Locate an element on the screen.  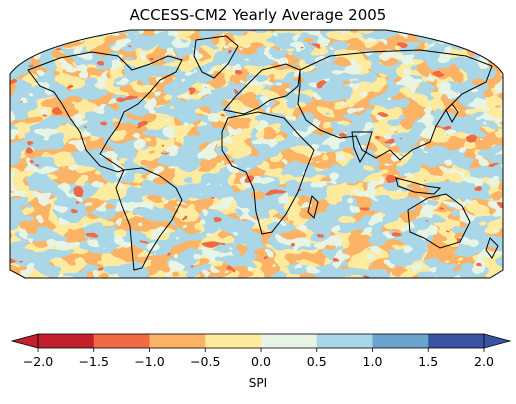
south-america-coast is located at coordinates (149, 219).